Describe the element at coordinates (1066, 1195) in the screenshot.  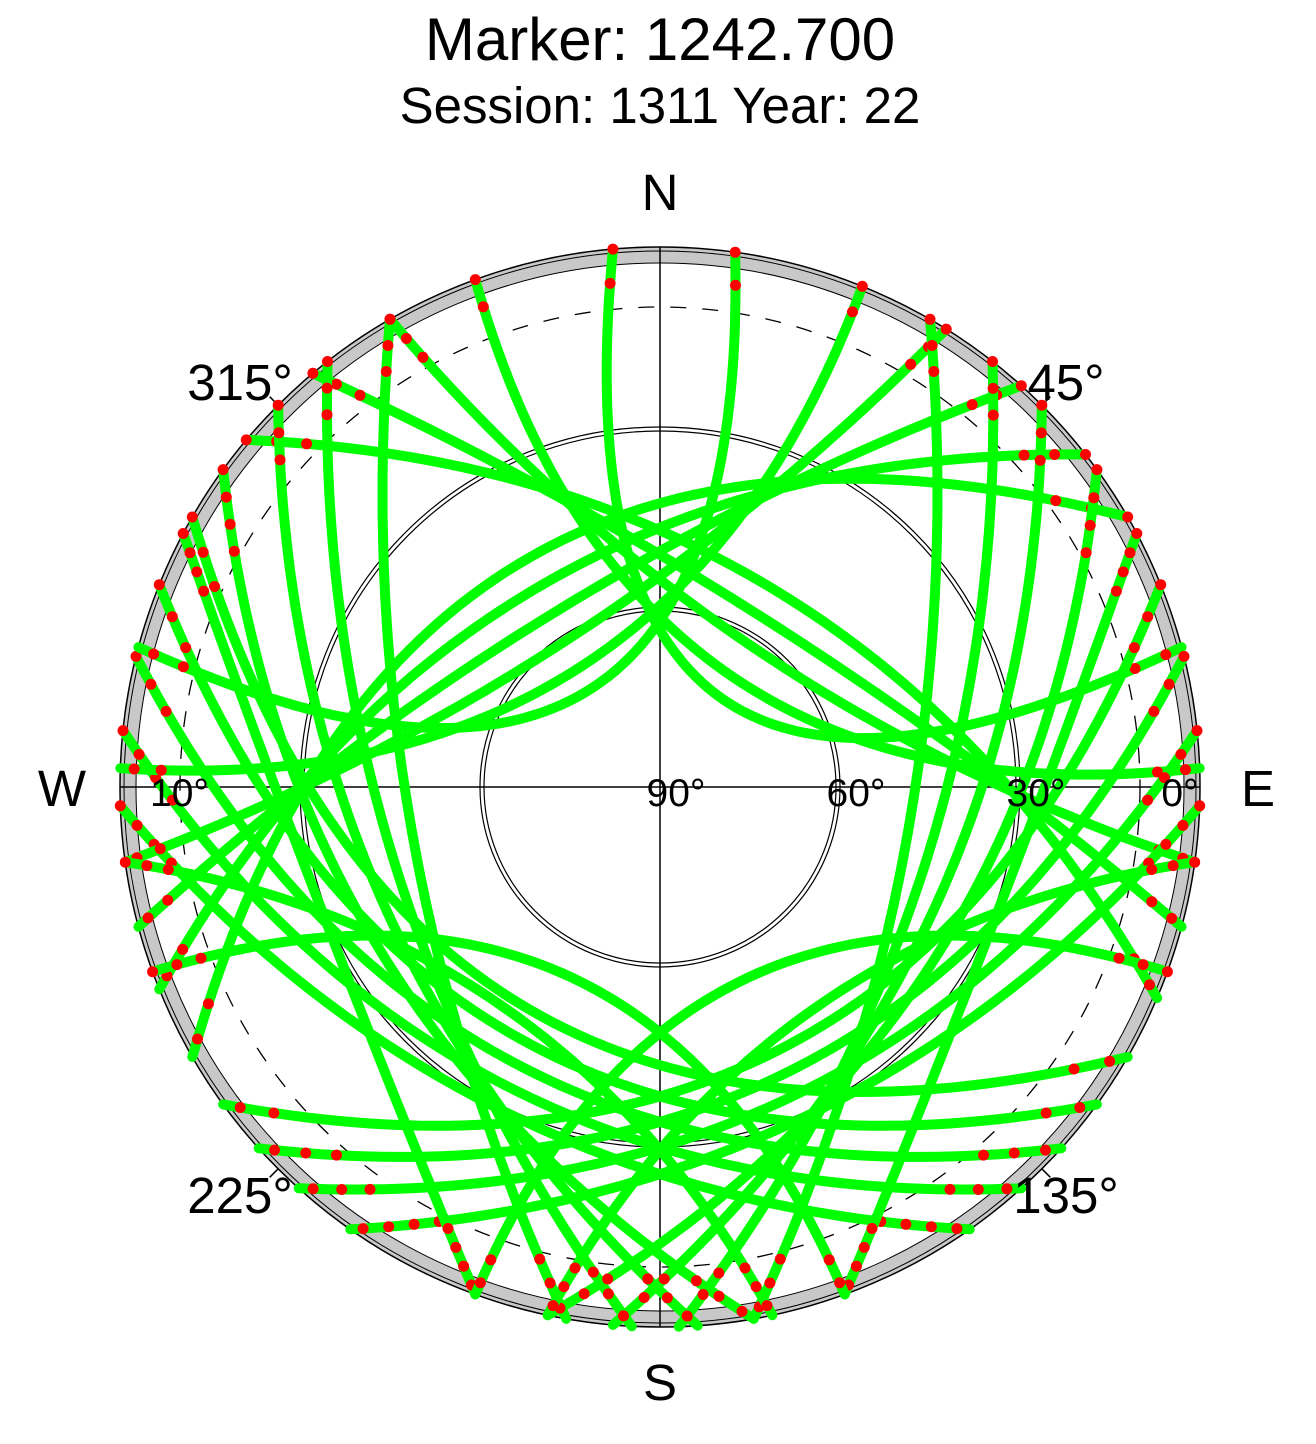
I see `azimuth-label-135: 135°` at that location.